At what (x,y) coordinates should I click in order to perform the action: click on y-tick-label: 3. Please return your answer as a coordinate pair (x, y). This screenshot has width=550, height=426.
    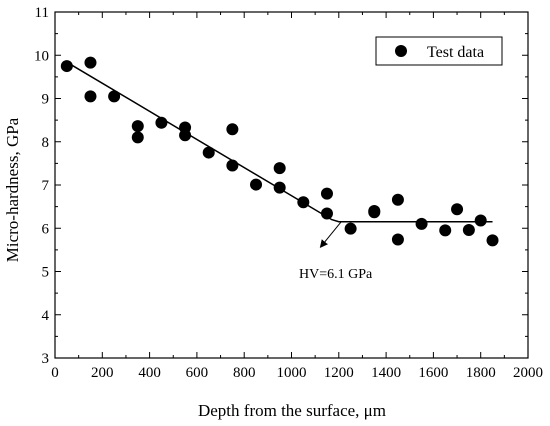
    Looking at the image, I should click on (46, 359).